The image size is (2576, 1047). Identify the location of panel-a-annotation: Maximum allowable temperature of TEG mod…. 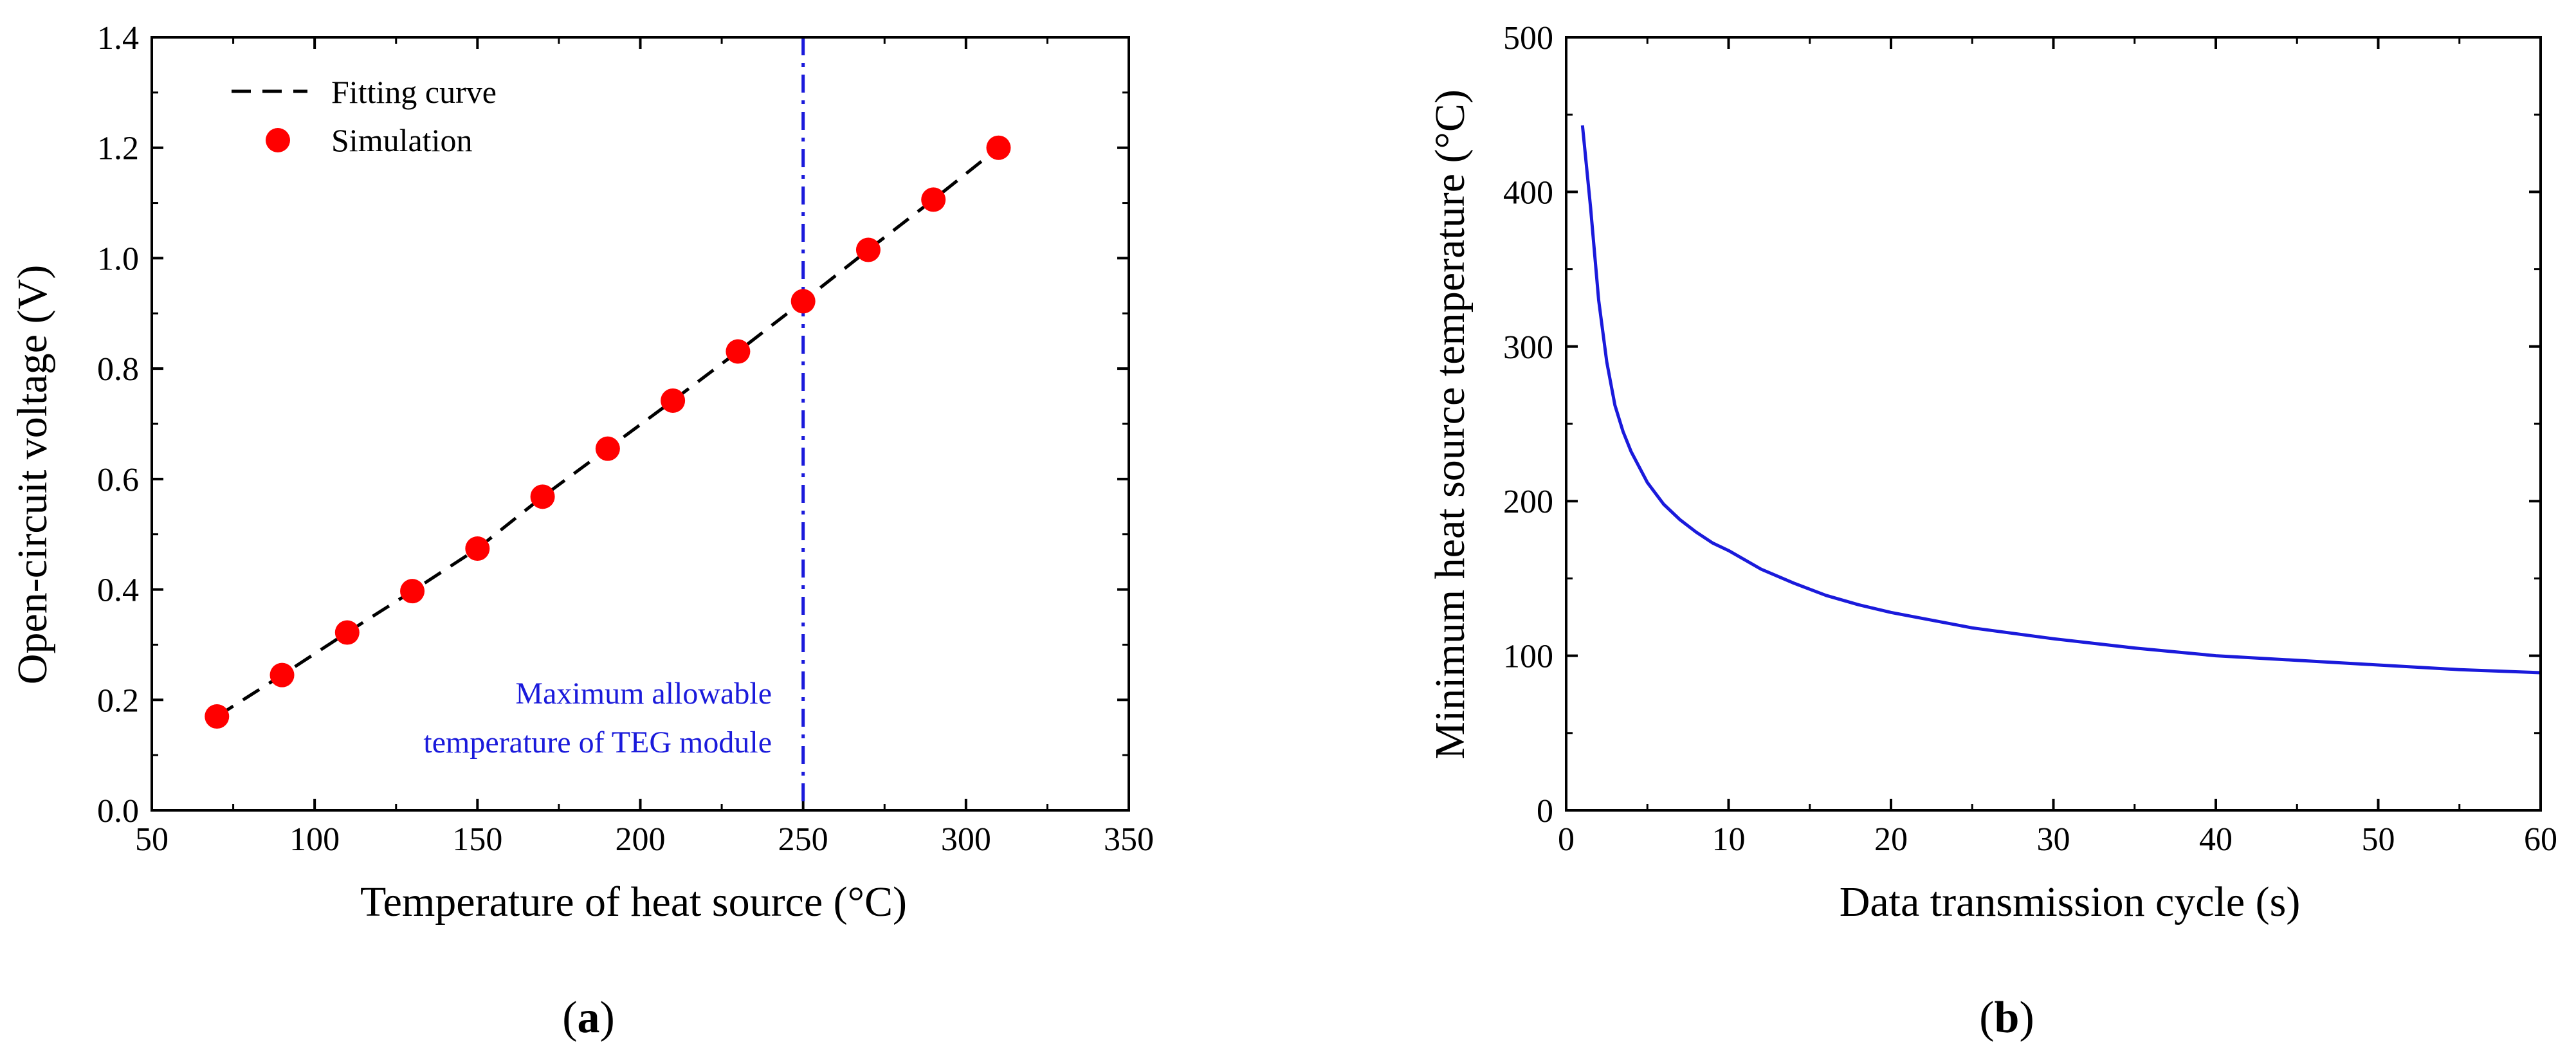
(597, 719).